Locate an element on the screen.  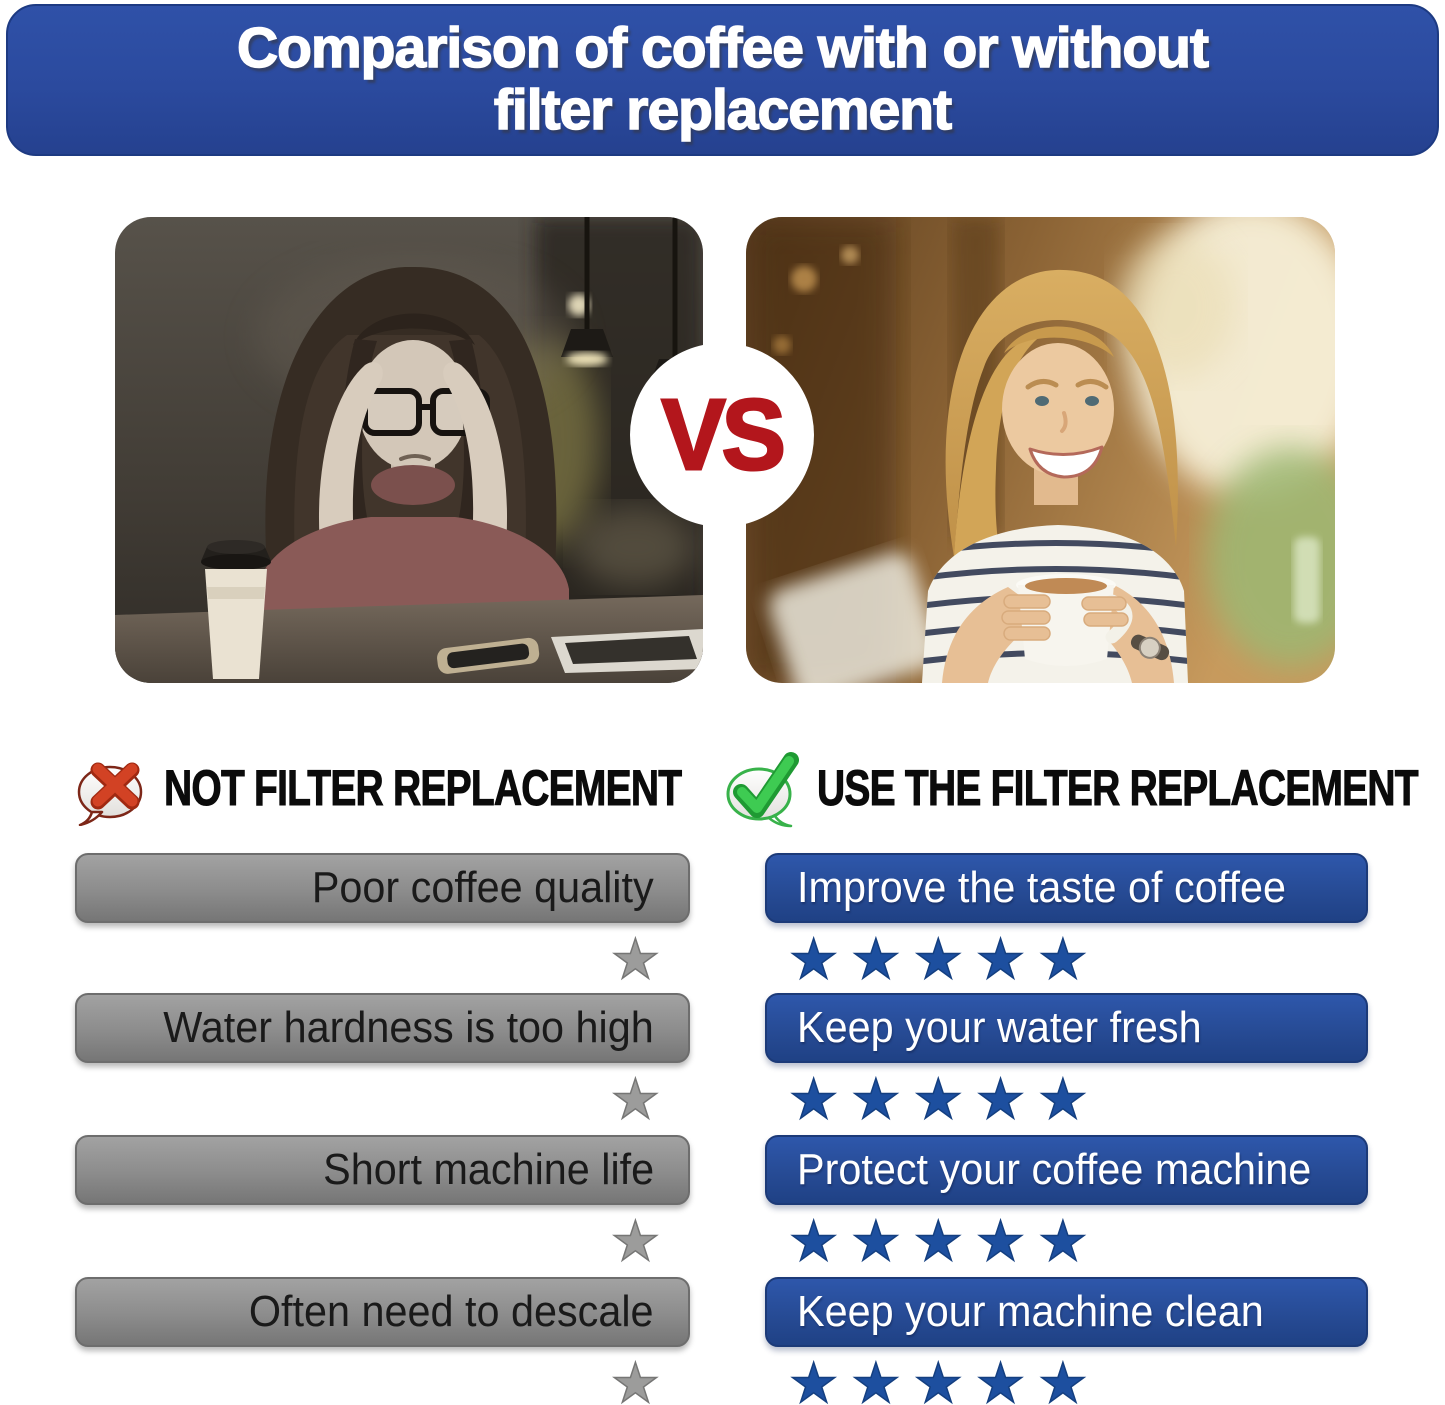
positive-bar: Keep your machine clean is located at coordinates (1066, 1312).